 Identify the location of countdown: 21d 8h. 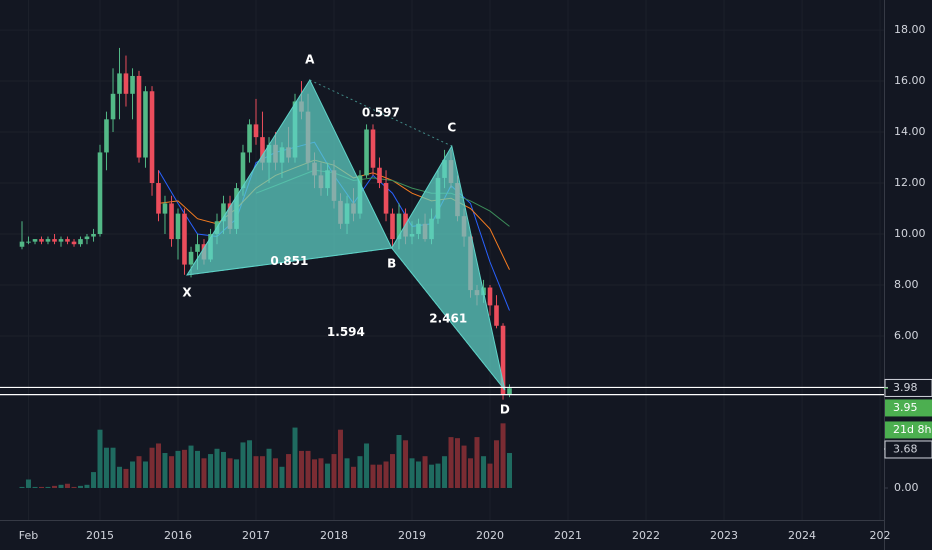
(912, 429).